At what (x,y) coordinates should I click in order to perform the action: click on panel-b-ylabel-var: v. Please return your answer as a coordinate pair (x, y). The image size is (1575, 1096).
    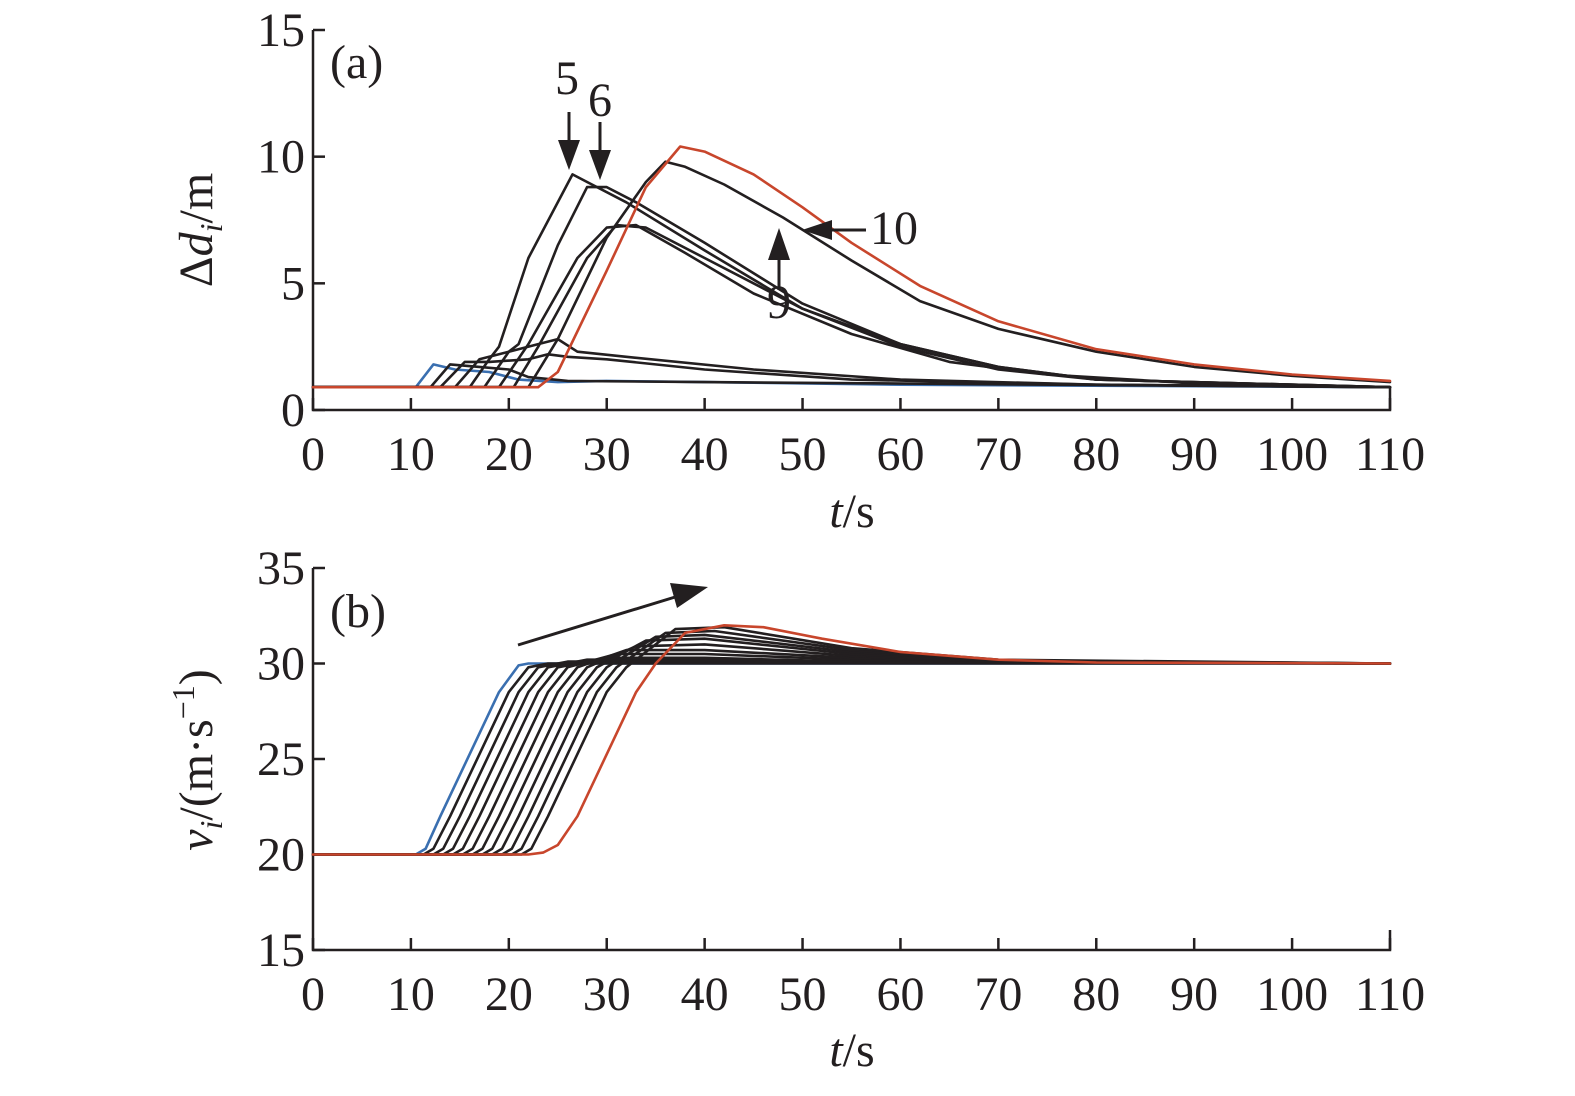
    Looking at the image, I should click on (196, 840).